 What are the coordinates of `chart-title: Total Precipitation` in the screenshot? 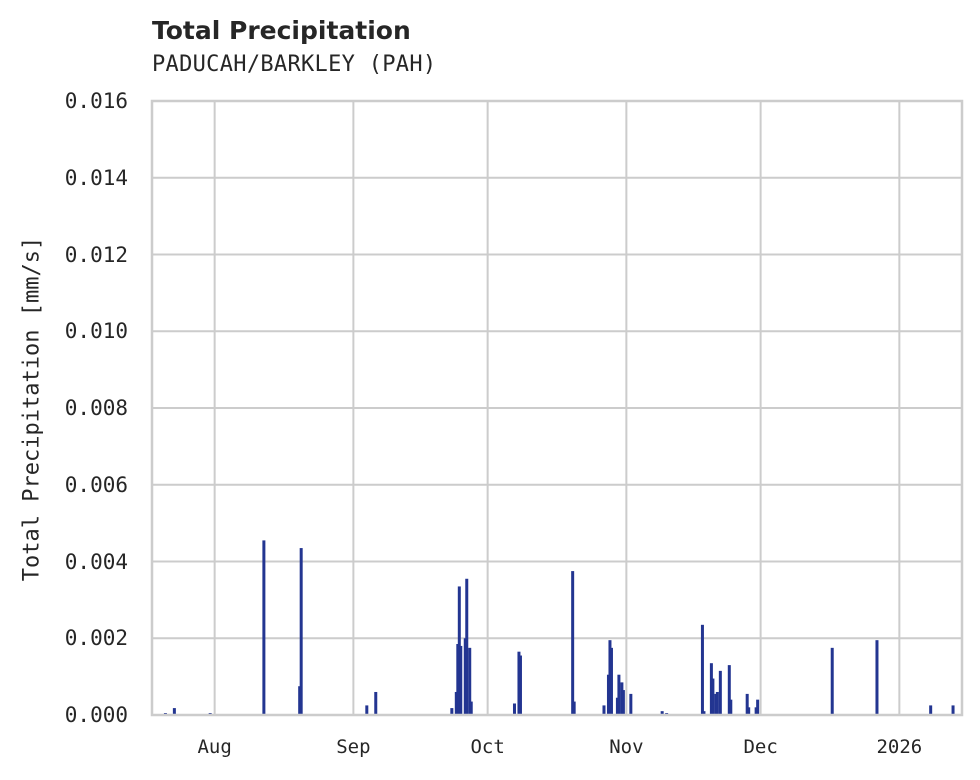 It's located at (281, 30).